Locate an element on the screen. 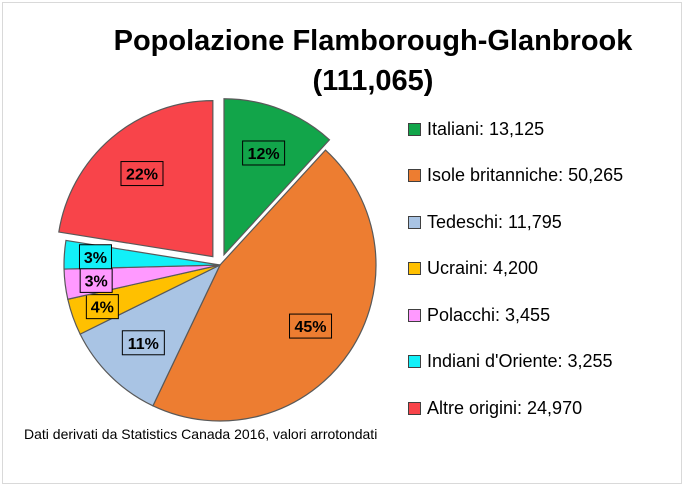 Image resolution: width=684 pixels, height=486 pixels. data-label-ucraini: 4% is located at coordinates (102, 307).